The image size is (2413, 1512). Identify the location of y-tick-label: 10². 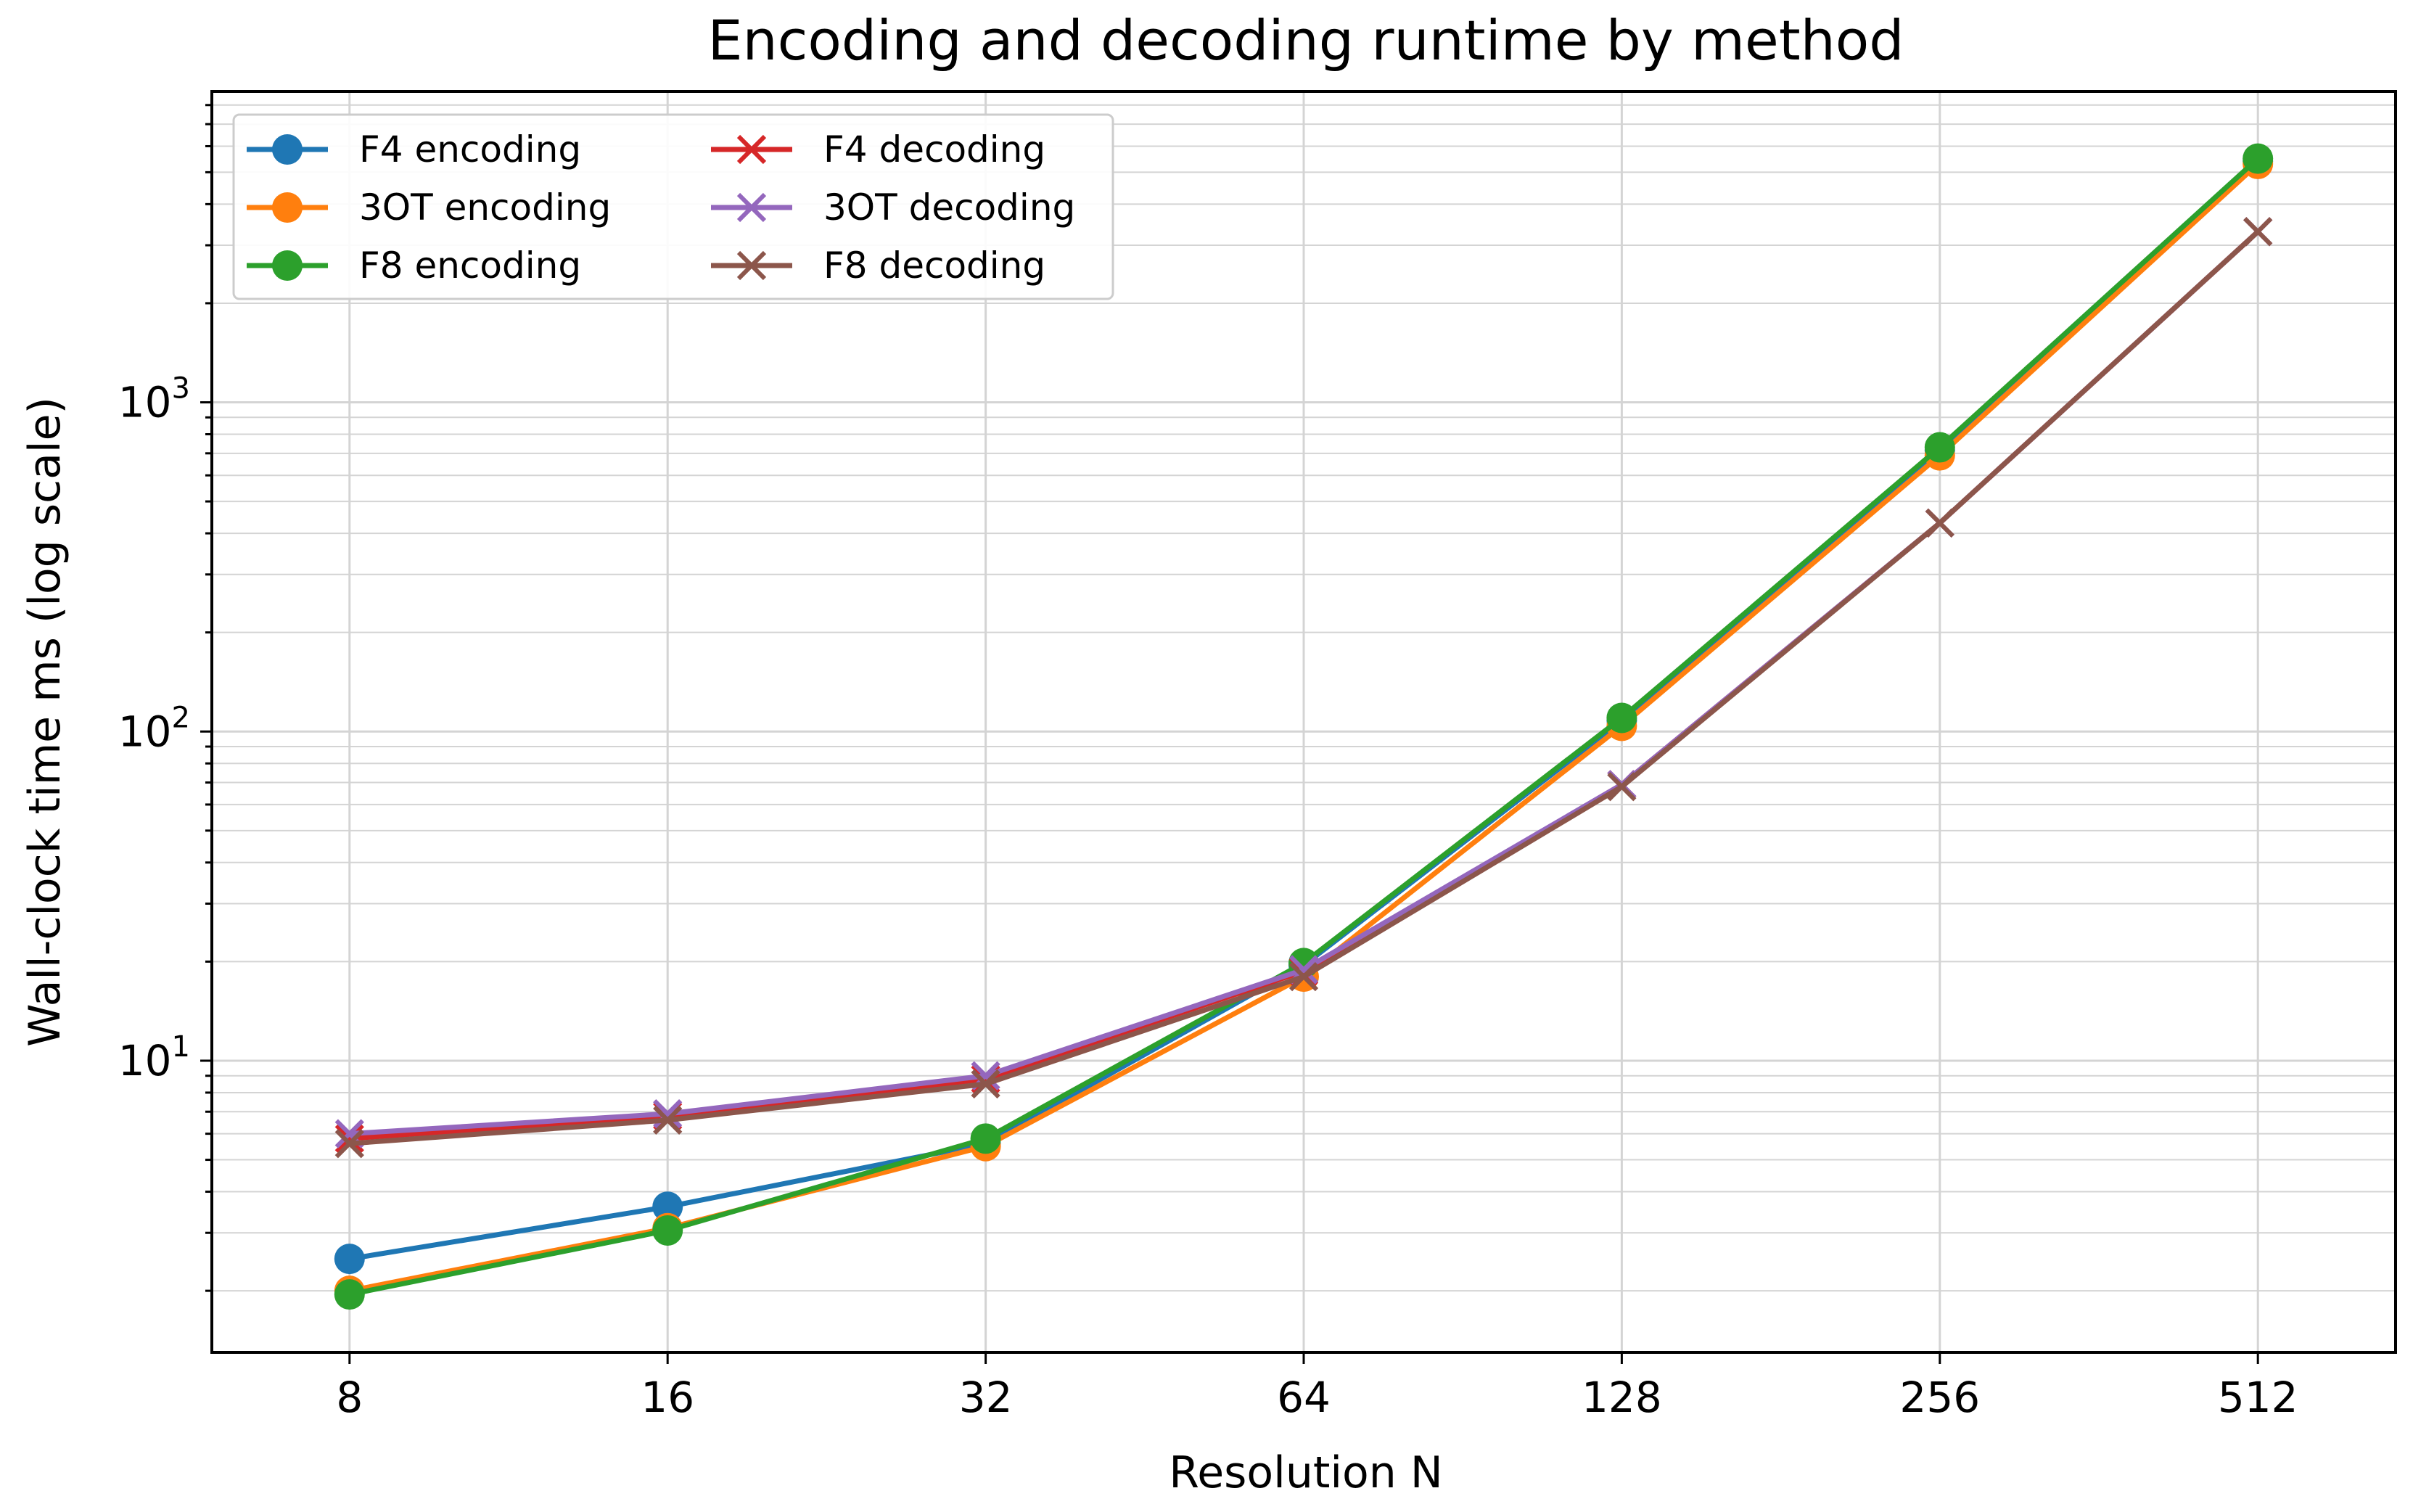
(154, 729).